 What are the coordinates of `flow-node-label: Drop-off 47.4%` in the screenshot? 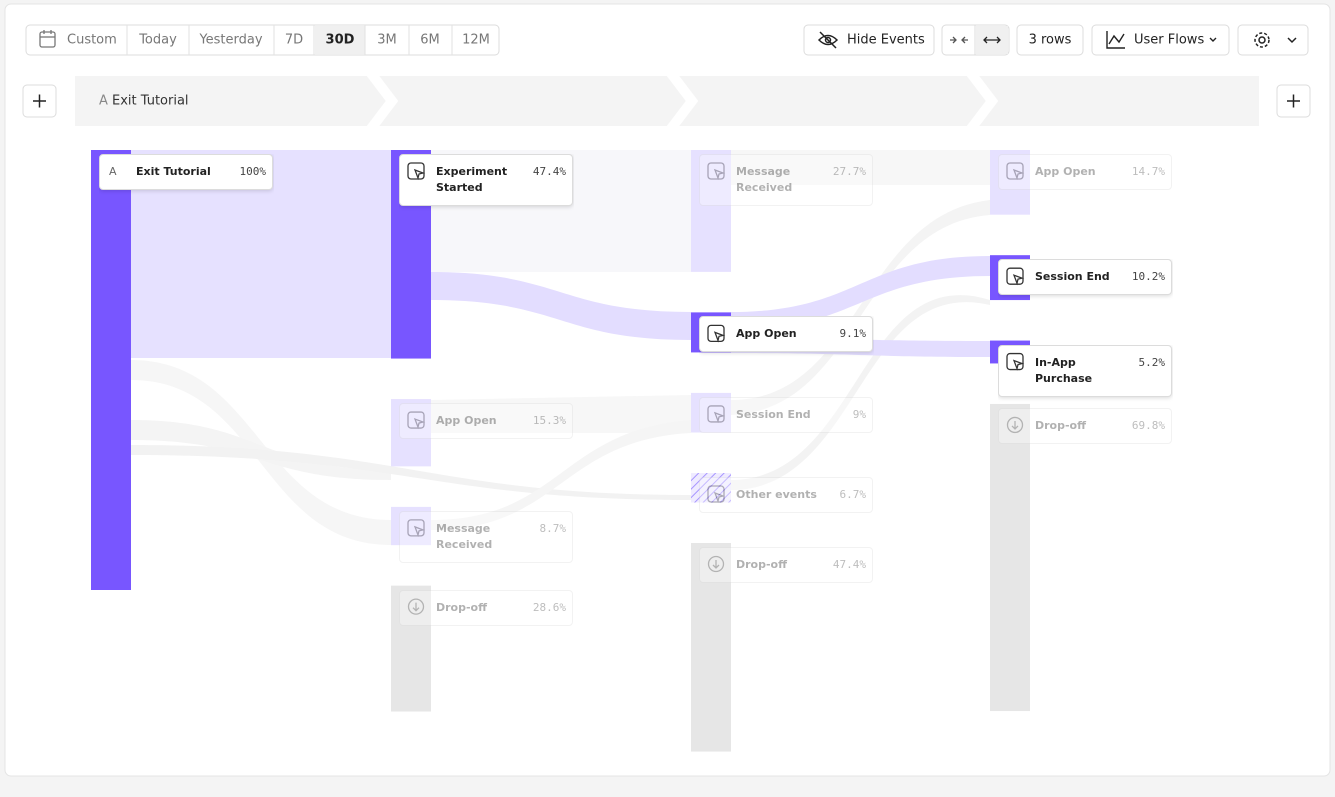 It's located at (786, 565).